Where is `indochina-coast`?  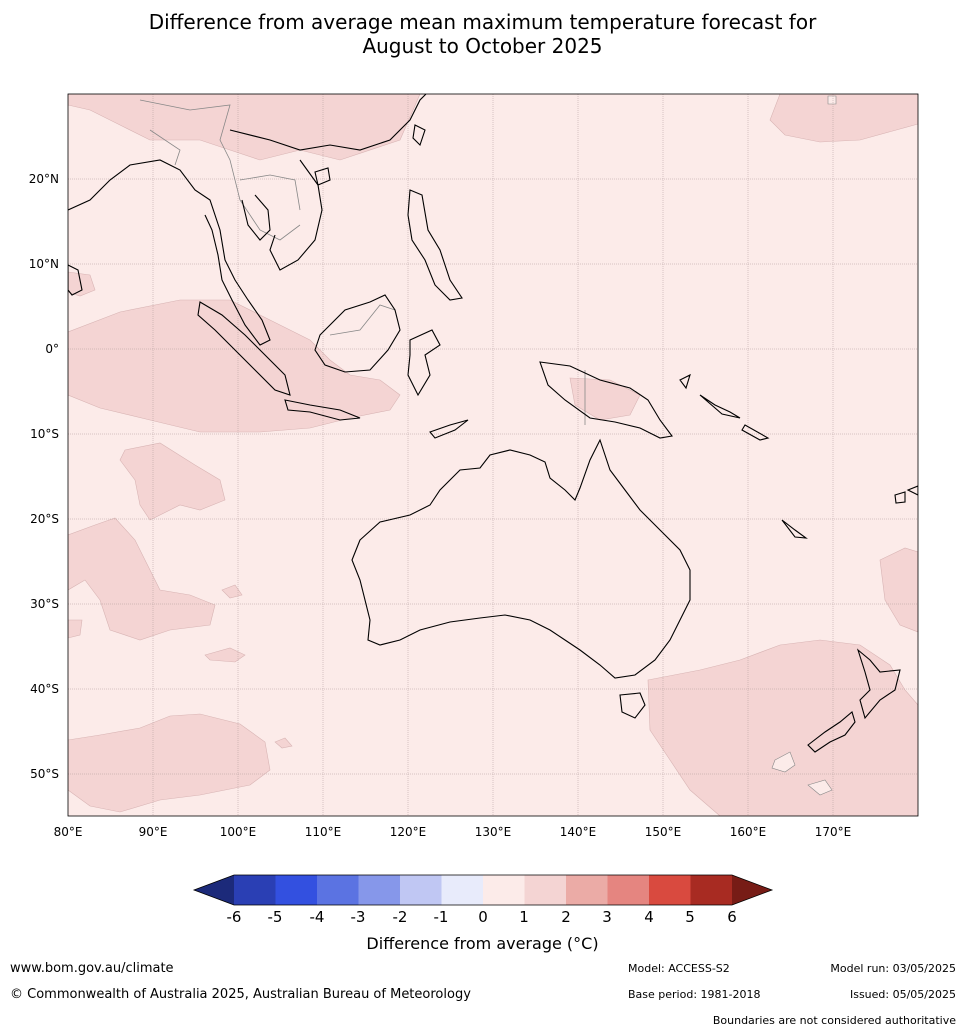
indochina-coast is located at coordinates (328, 122).